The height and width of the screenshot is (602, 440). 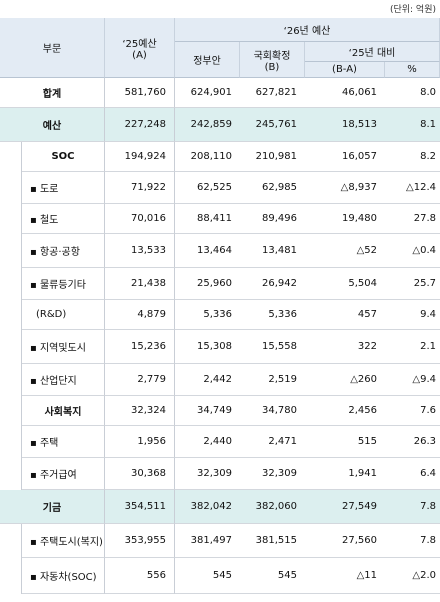 I want to click on value-text: 381,497, so click(x=211, y=540).